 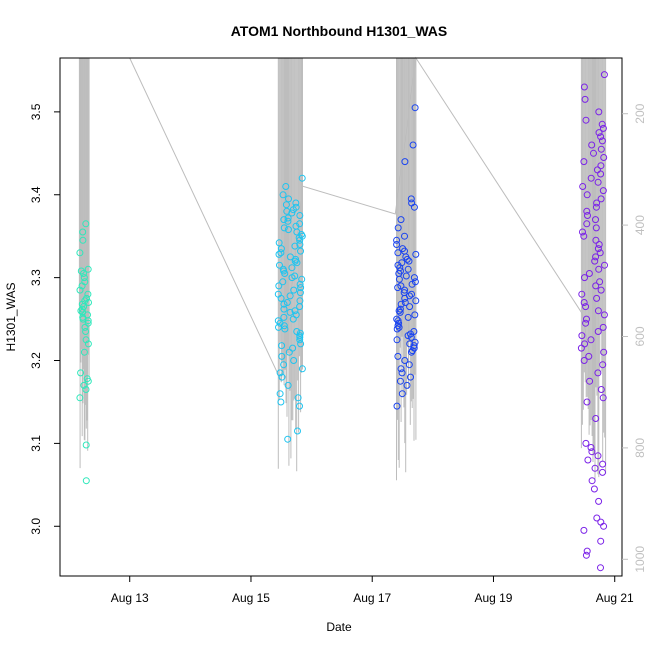 I want to click on x-axis: Aug 13 Aug 15 Aug 17 Aug 19 Aug 21, so click(x=372, y=590).